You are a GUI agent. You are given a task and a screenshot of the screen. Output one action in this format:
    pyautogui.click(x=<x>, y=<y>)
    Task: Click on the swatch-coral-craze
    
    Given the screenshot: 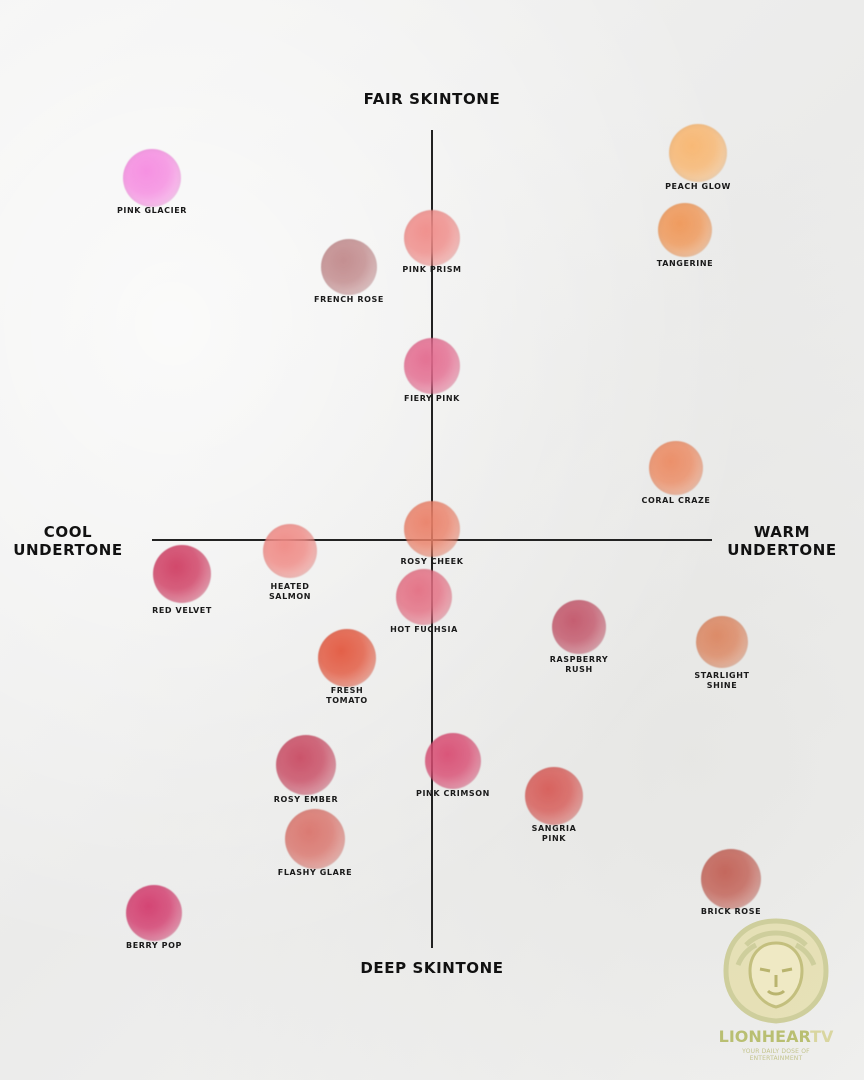 What is the action you would take?
    pyautogui.click(x=676, y=468)
    